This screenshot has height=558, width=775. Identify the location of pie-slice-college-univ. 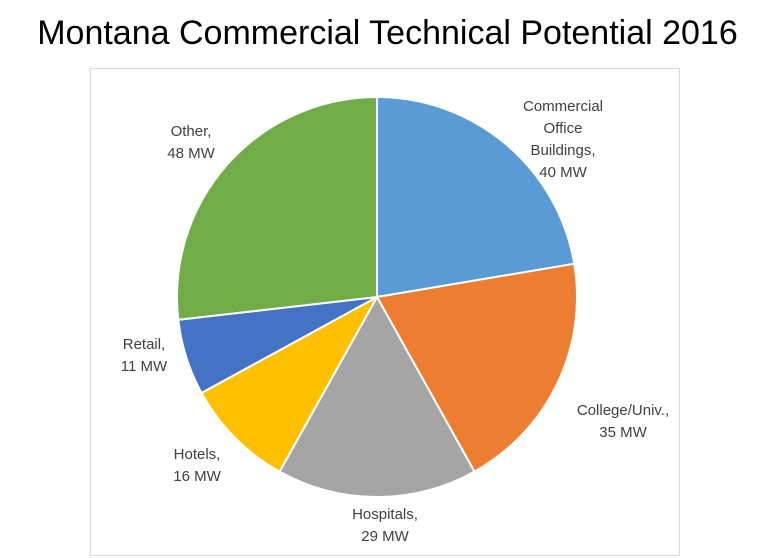
(476, 368).